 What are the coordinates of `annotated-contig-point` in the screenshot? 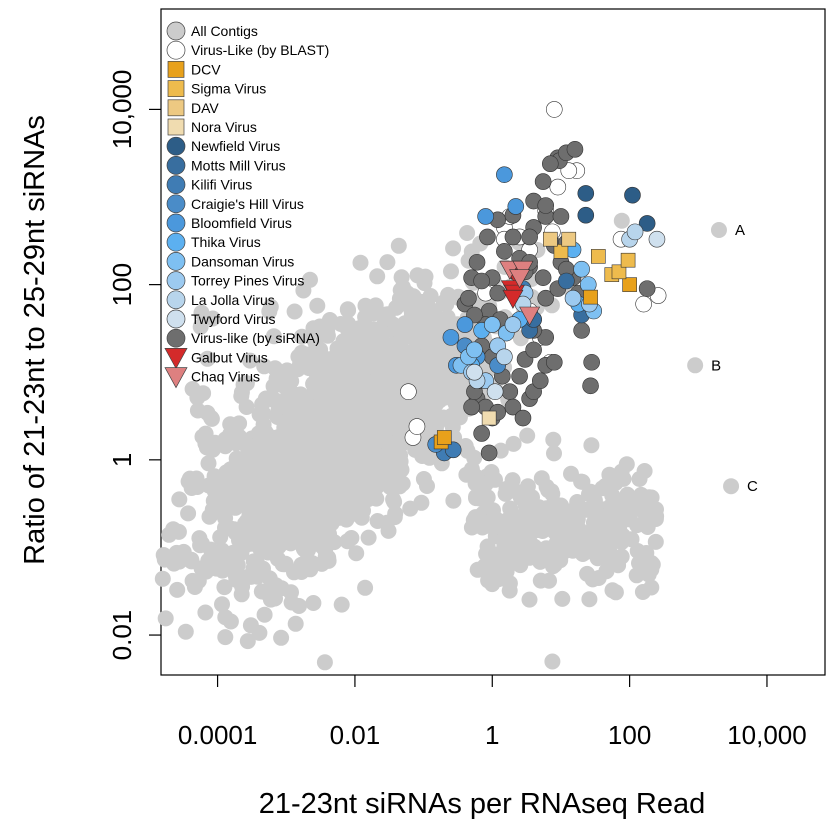 It's located at (695, 365).